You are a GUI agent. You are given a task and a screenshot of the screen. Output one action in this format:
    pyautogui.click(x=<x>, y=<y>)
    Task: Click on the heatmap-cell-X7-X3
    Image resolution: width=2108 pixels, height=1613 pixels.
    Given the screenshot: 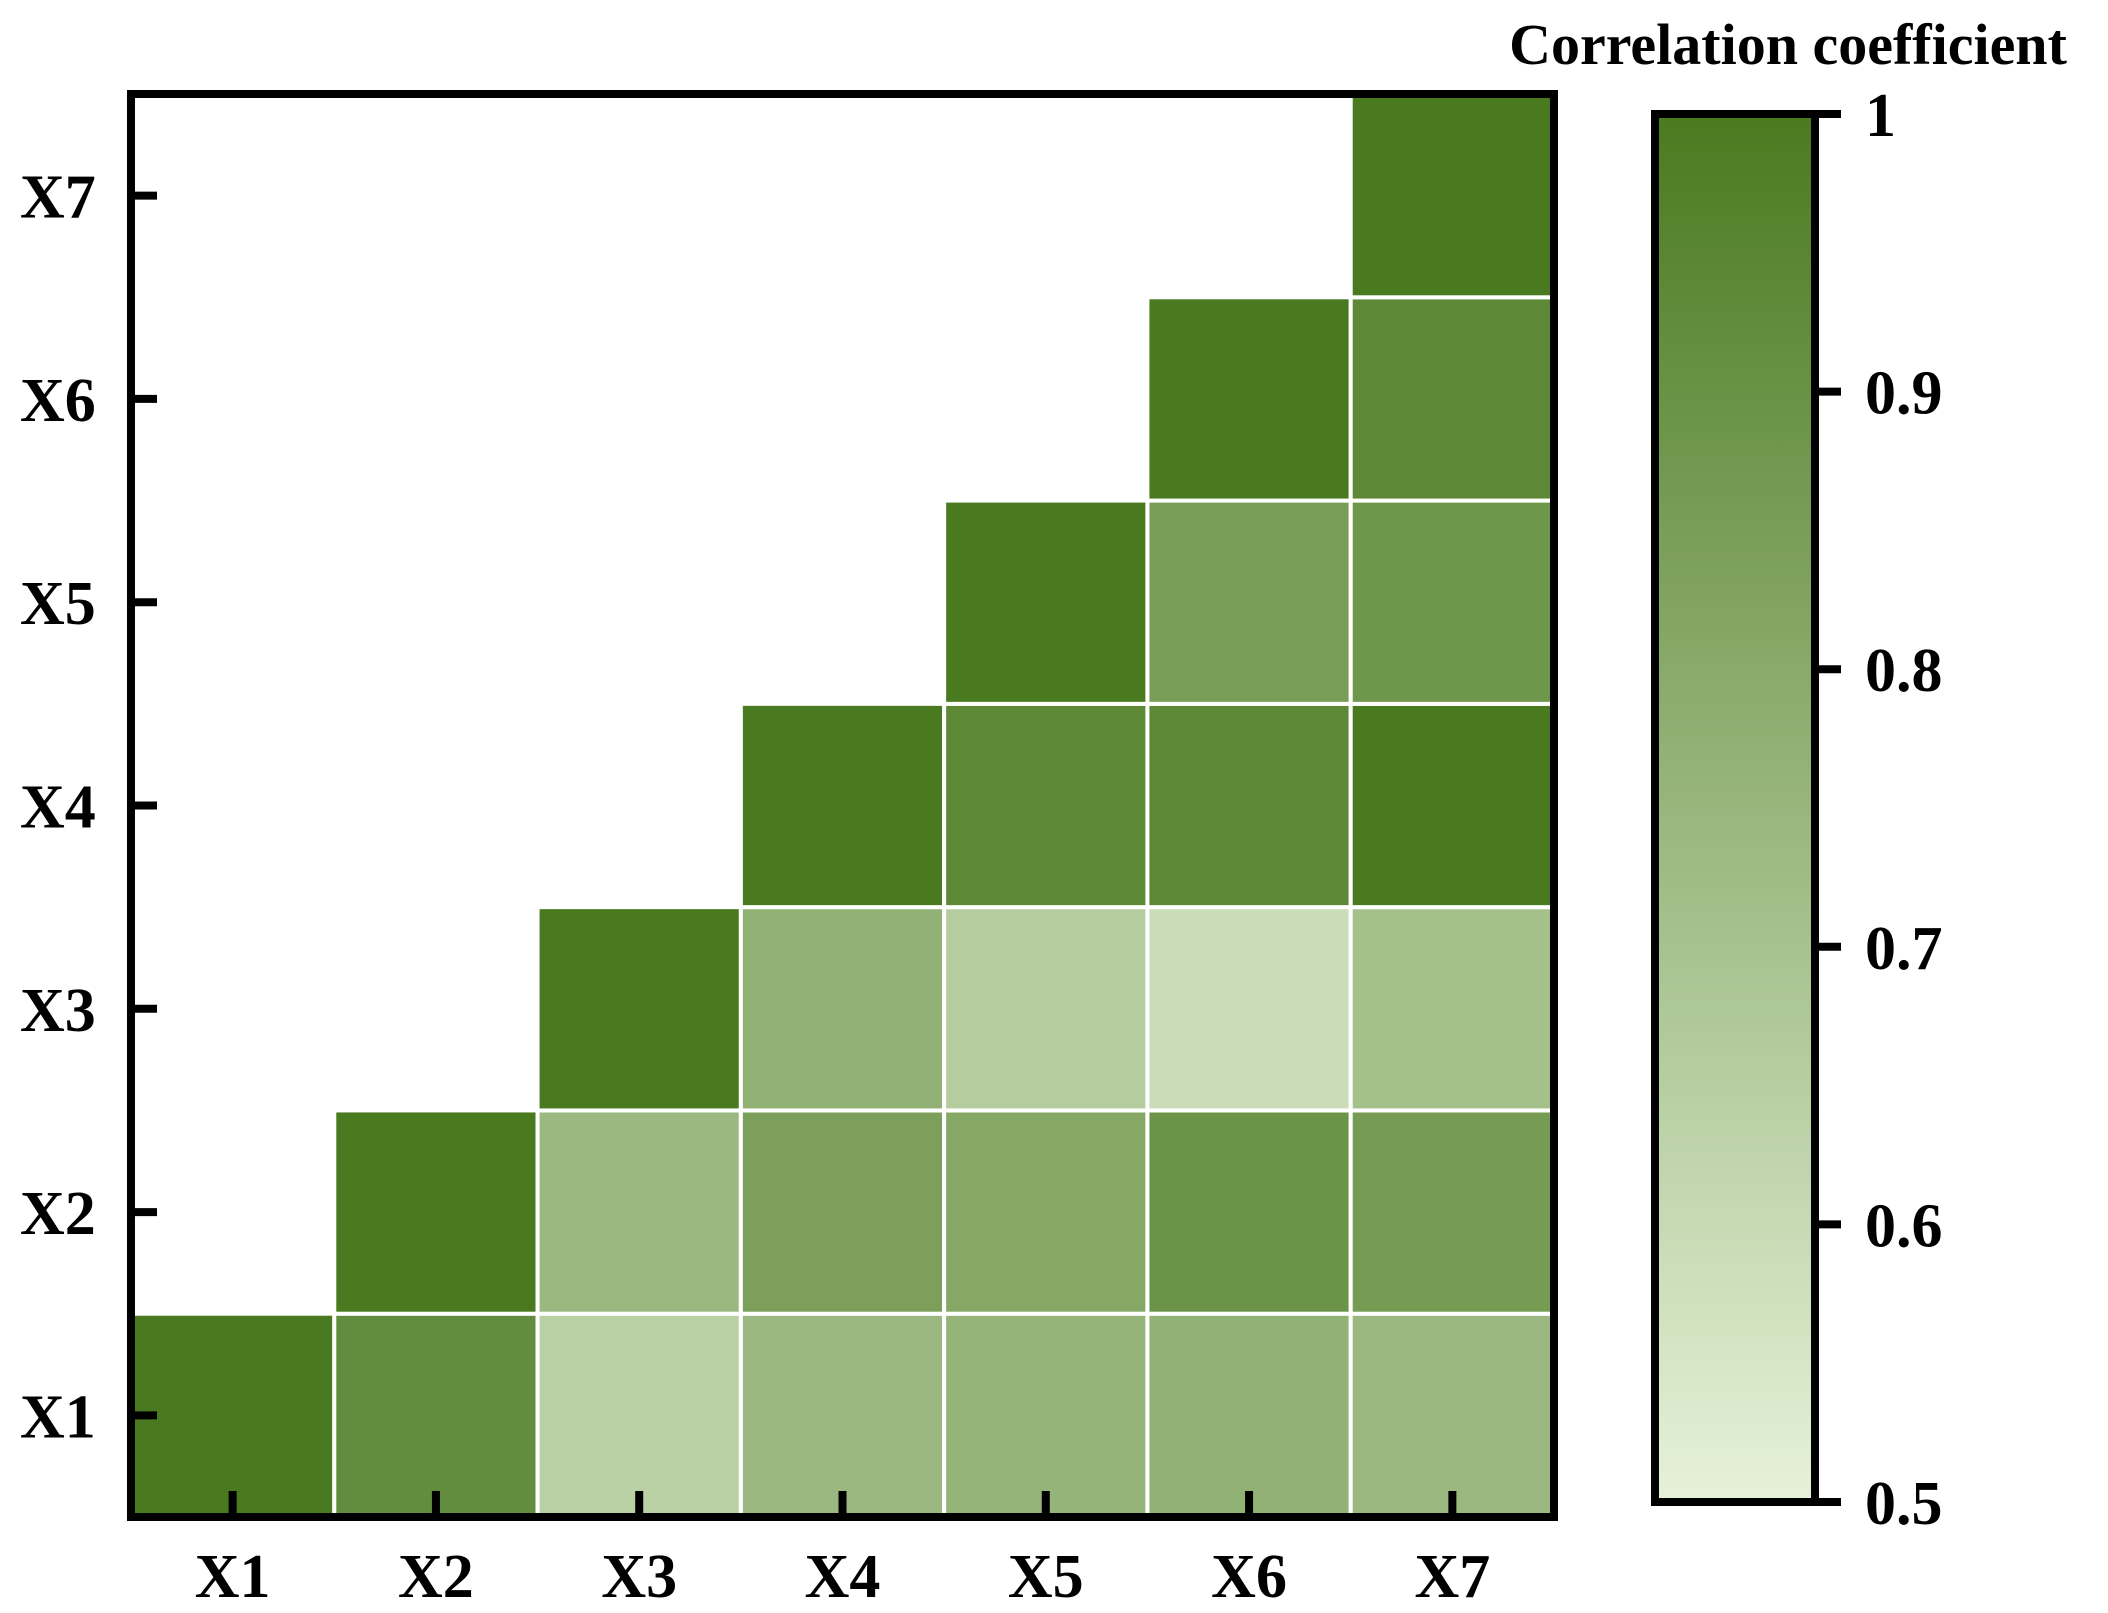 What is the action you would take?
    pyautogui.click(x=1452, y=1009)
    